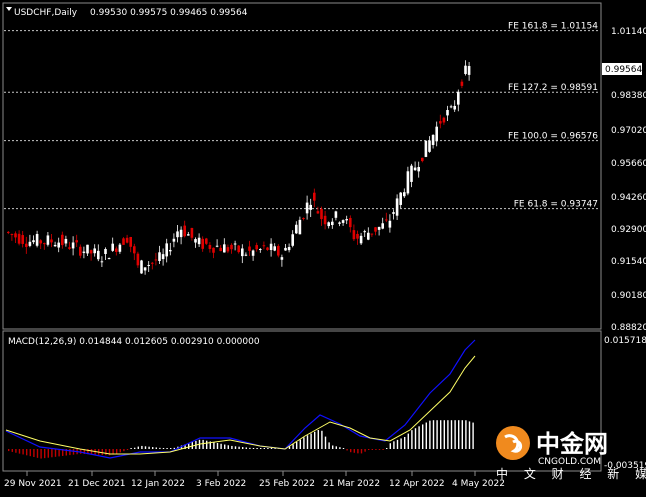 Image resolution: width=646 pixels, height=497 pixels. I want to click on logo-swirl-icon, so click(513, 443).